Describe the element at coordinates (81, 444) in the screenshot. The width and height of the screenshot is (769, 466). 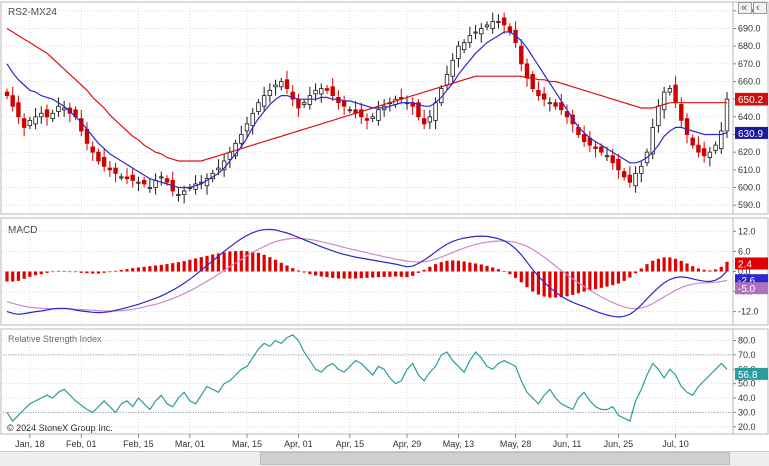
I see `x-tick-label: Feb, 01` at that location.